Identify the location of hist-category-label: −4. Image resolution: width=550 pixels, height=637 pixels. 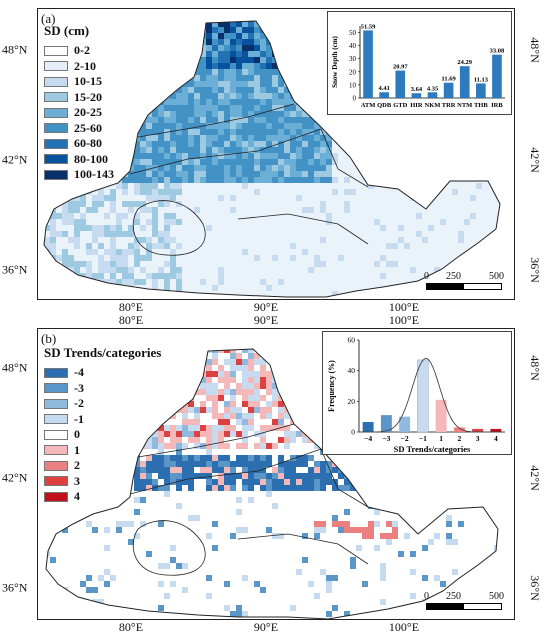
(368, 438).